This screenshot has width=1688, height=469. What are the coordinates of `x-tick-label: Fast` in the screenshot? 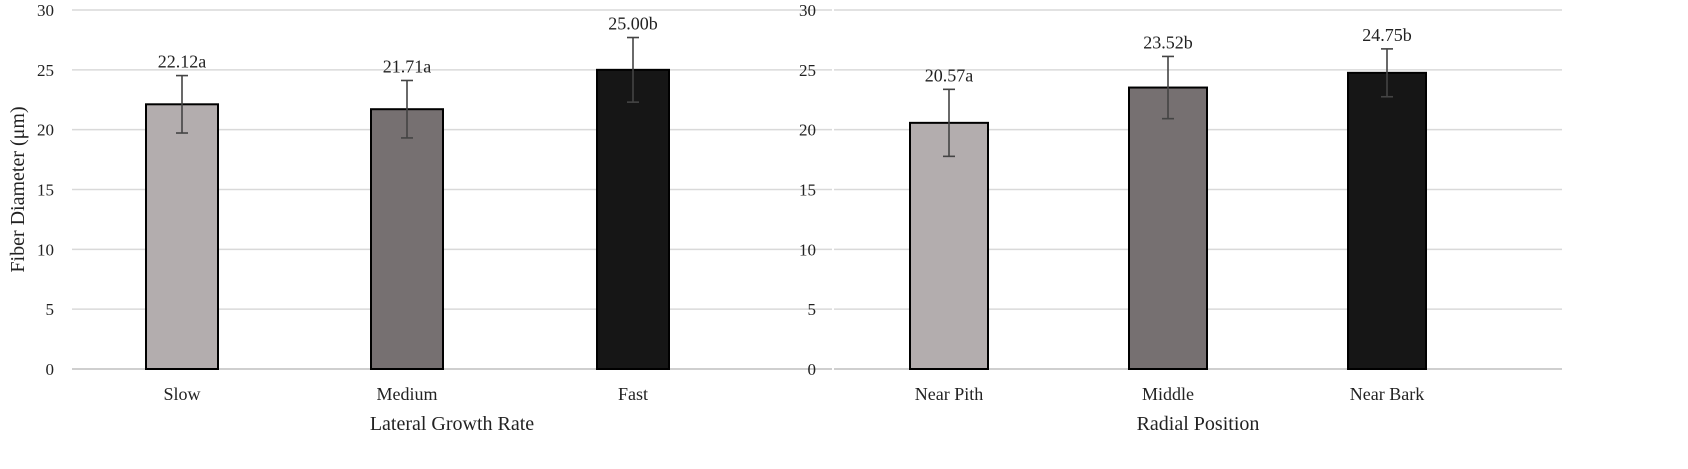 It's located at (633, 394).